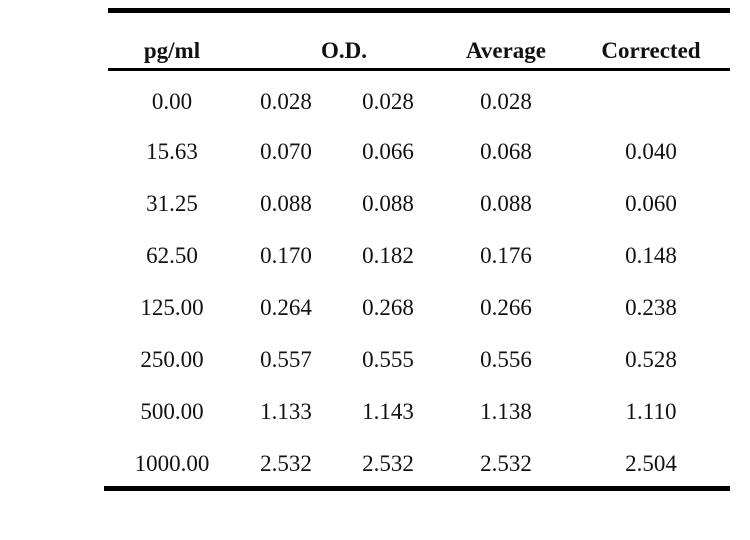  I want to click on cell-od-1: 0.170, so click(286, 255).